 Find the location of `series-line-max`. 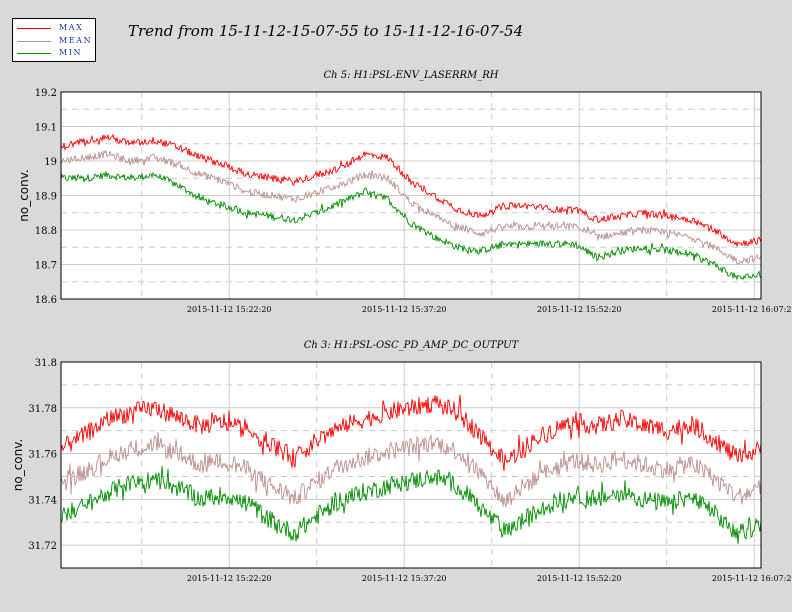

series-line-max is located at coordinates (411, 433).